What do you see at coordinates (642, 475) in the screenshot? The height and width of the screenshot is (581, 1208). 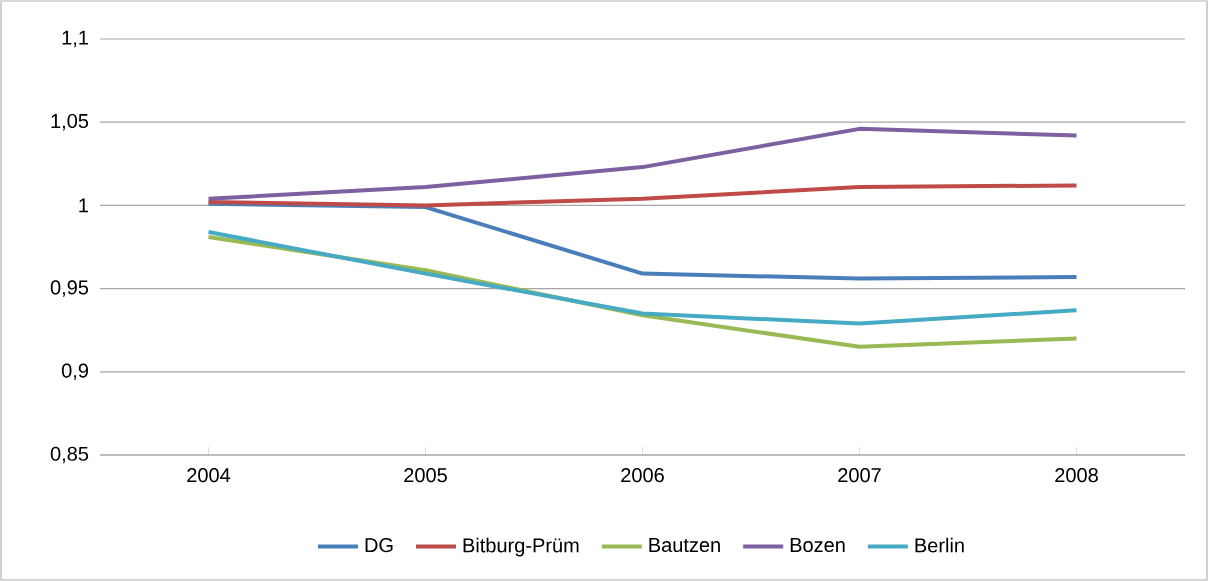 I see `x-tick-label: 2006` at bounding box center [642, 475].